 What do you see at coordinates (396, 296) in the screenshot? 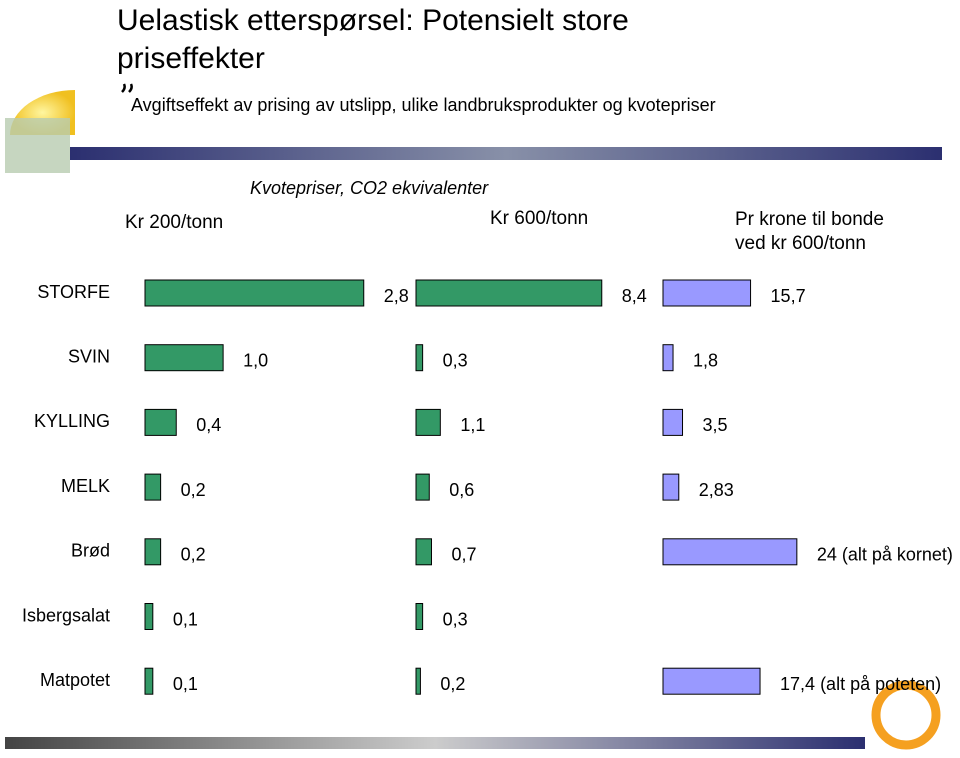
I see `value-label: 2,8` at bounding box center [396, 296].